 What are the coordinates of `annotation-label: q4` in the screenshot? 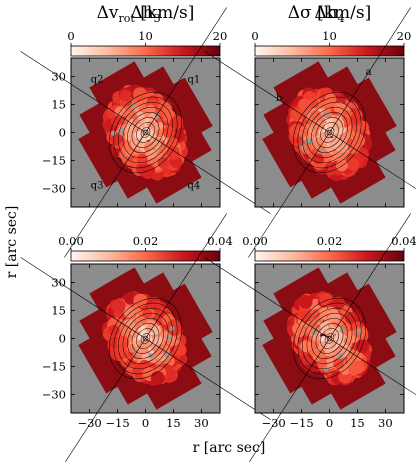 It's located at (194, 186).